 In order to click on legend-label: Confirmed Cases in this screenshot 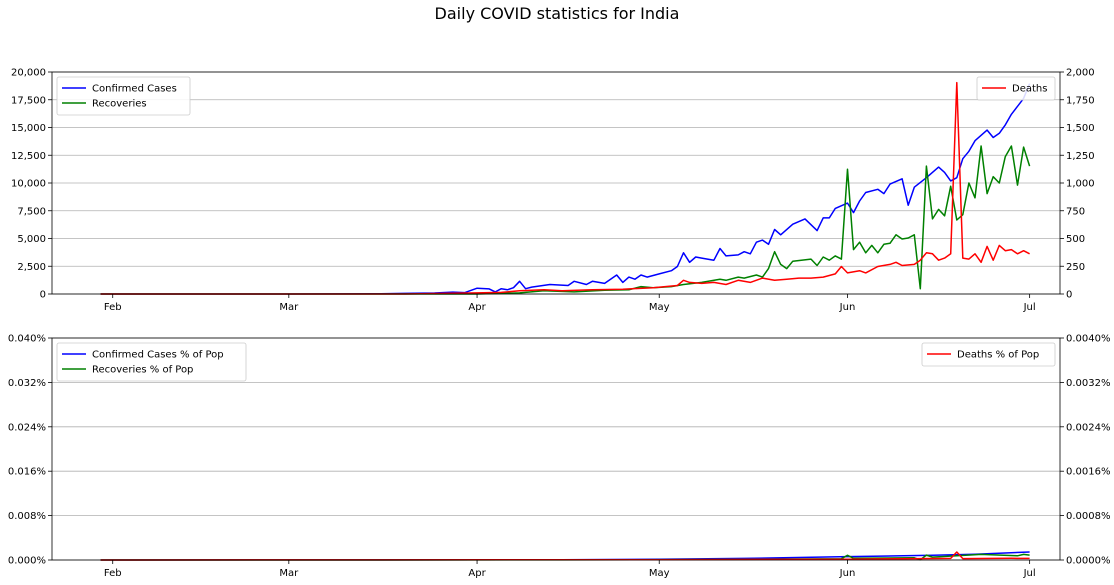, I will do `click(134, 89)`.